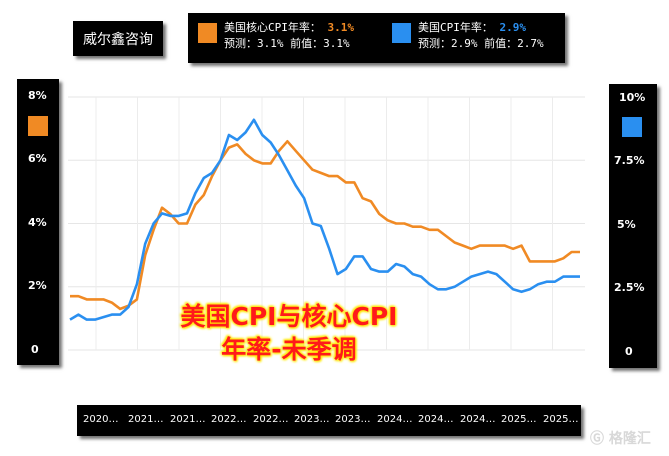 Image resolution: width=669 pixels, height=456 pixels. What do you see at coordinates (626, 224) in the screenshot?
I see `right-tick-label: 5%` at bounding box center [626, 224].